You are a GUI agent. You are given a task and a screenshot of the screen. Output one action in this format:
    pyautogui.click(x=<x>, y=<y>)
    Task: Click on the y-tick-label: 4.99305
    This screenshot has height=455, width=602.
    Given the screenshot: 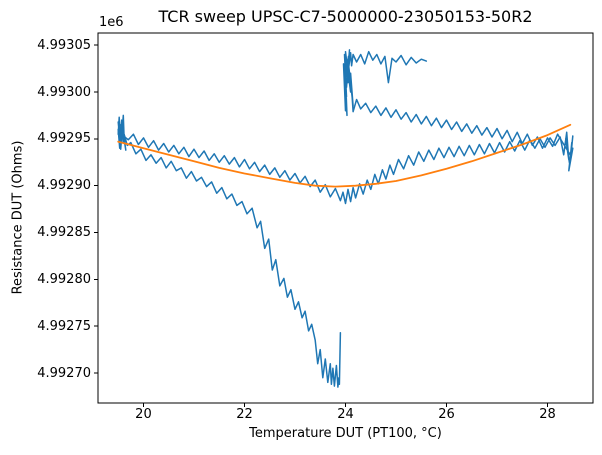 What is the action you would take?
    pyautogui.click(x=64, y=45)
    